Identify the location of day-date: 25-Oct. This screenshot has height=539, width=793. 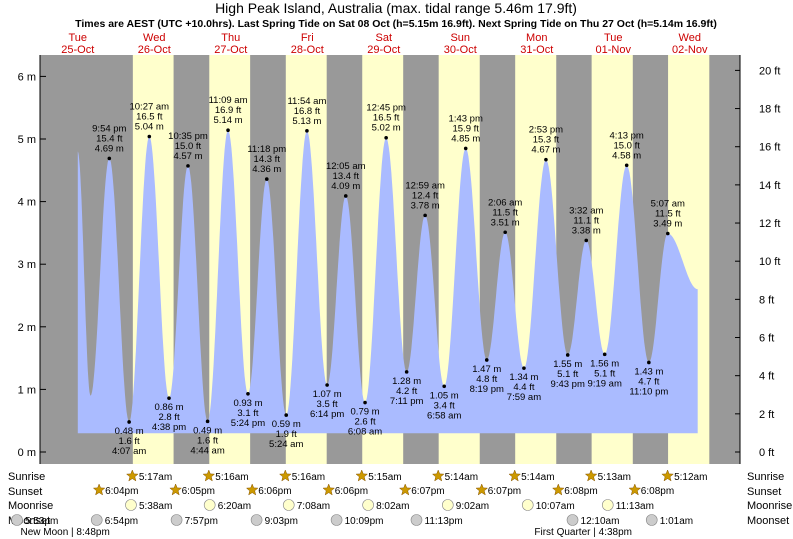
(77, 50).